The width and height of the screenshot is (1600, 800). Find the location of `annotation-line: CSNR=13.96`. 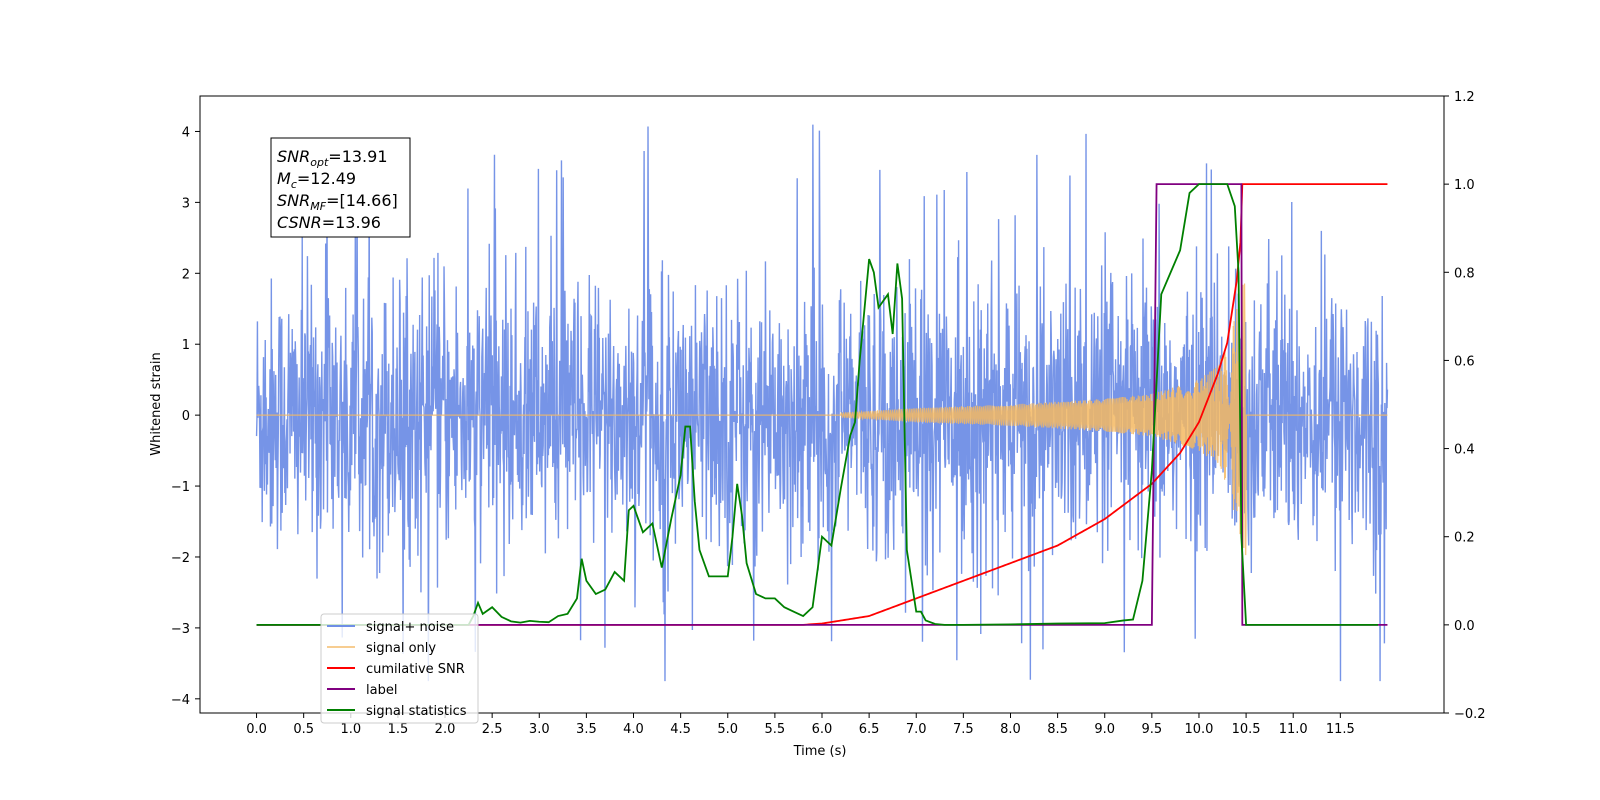

annotation-line: CSNR=13.96 is located at coordinates (329, 222).